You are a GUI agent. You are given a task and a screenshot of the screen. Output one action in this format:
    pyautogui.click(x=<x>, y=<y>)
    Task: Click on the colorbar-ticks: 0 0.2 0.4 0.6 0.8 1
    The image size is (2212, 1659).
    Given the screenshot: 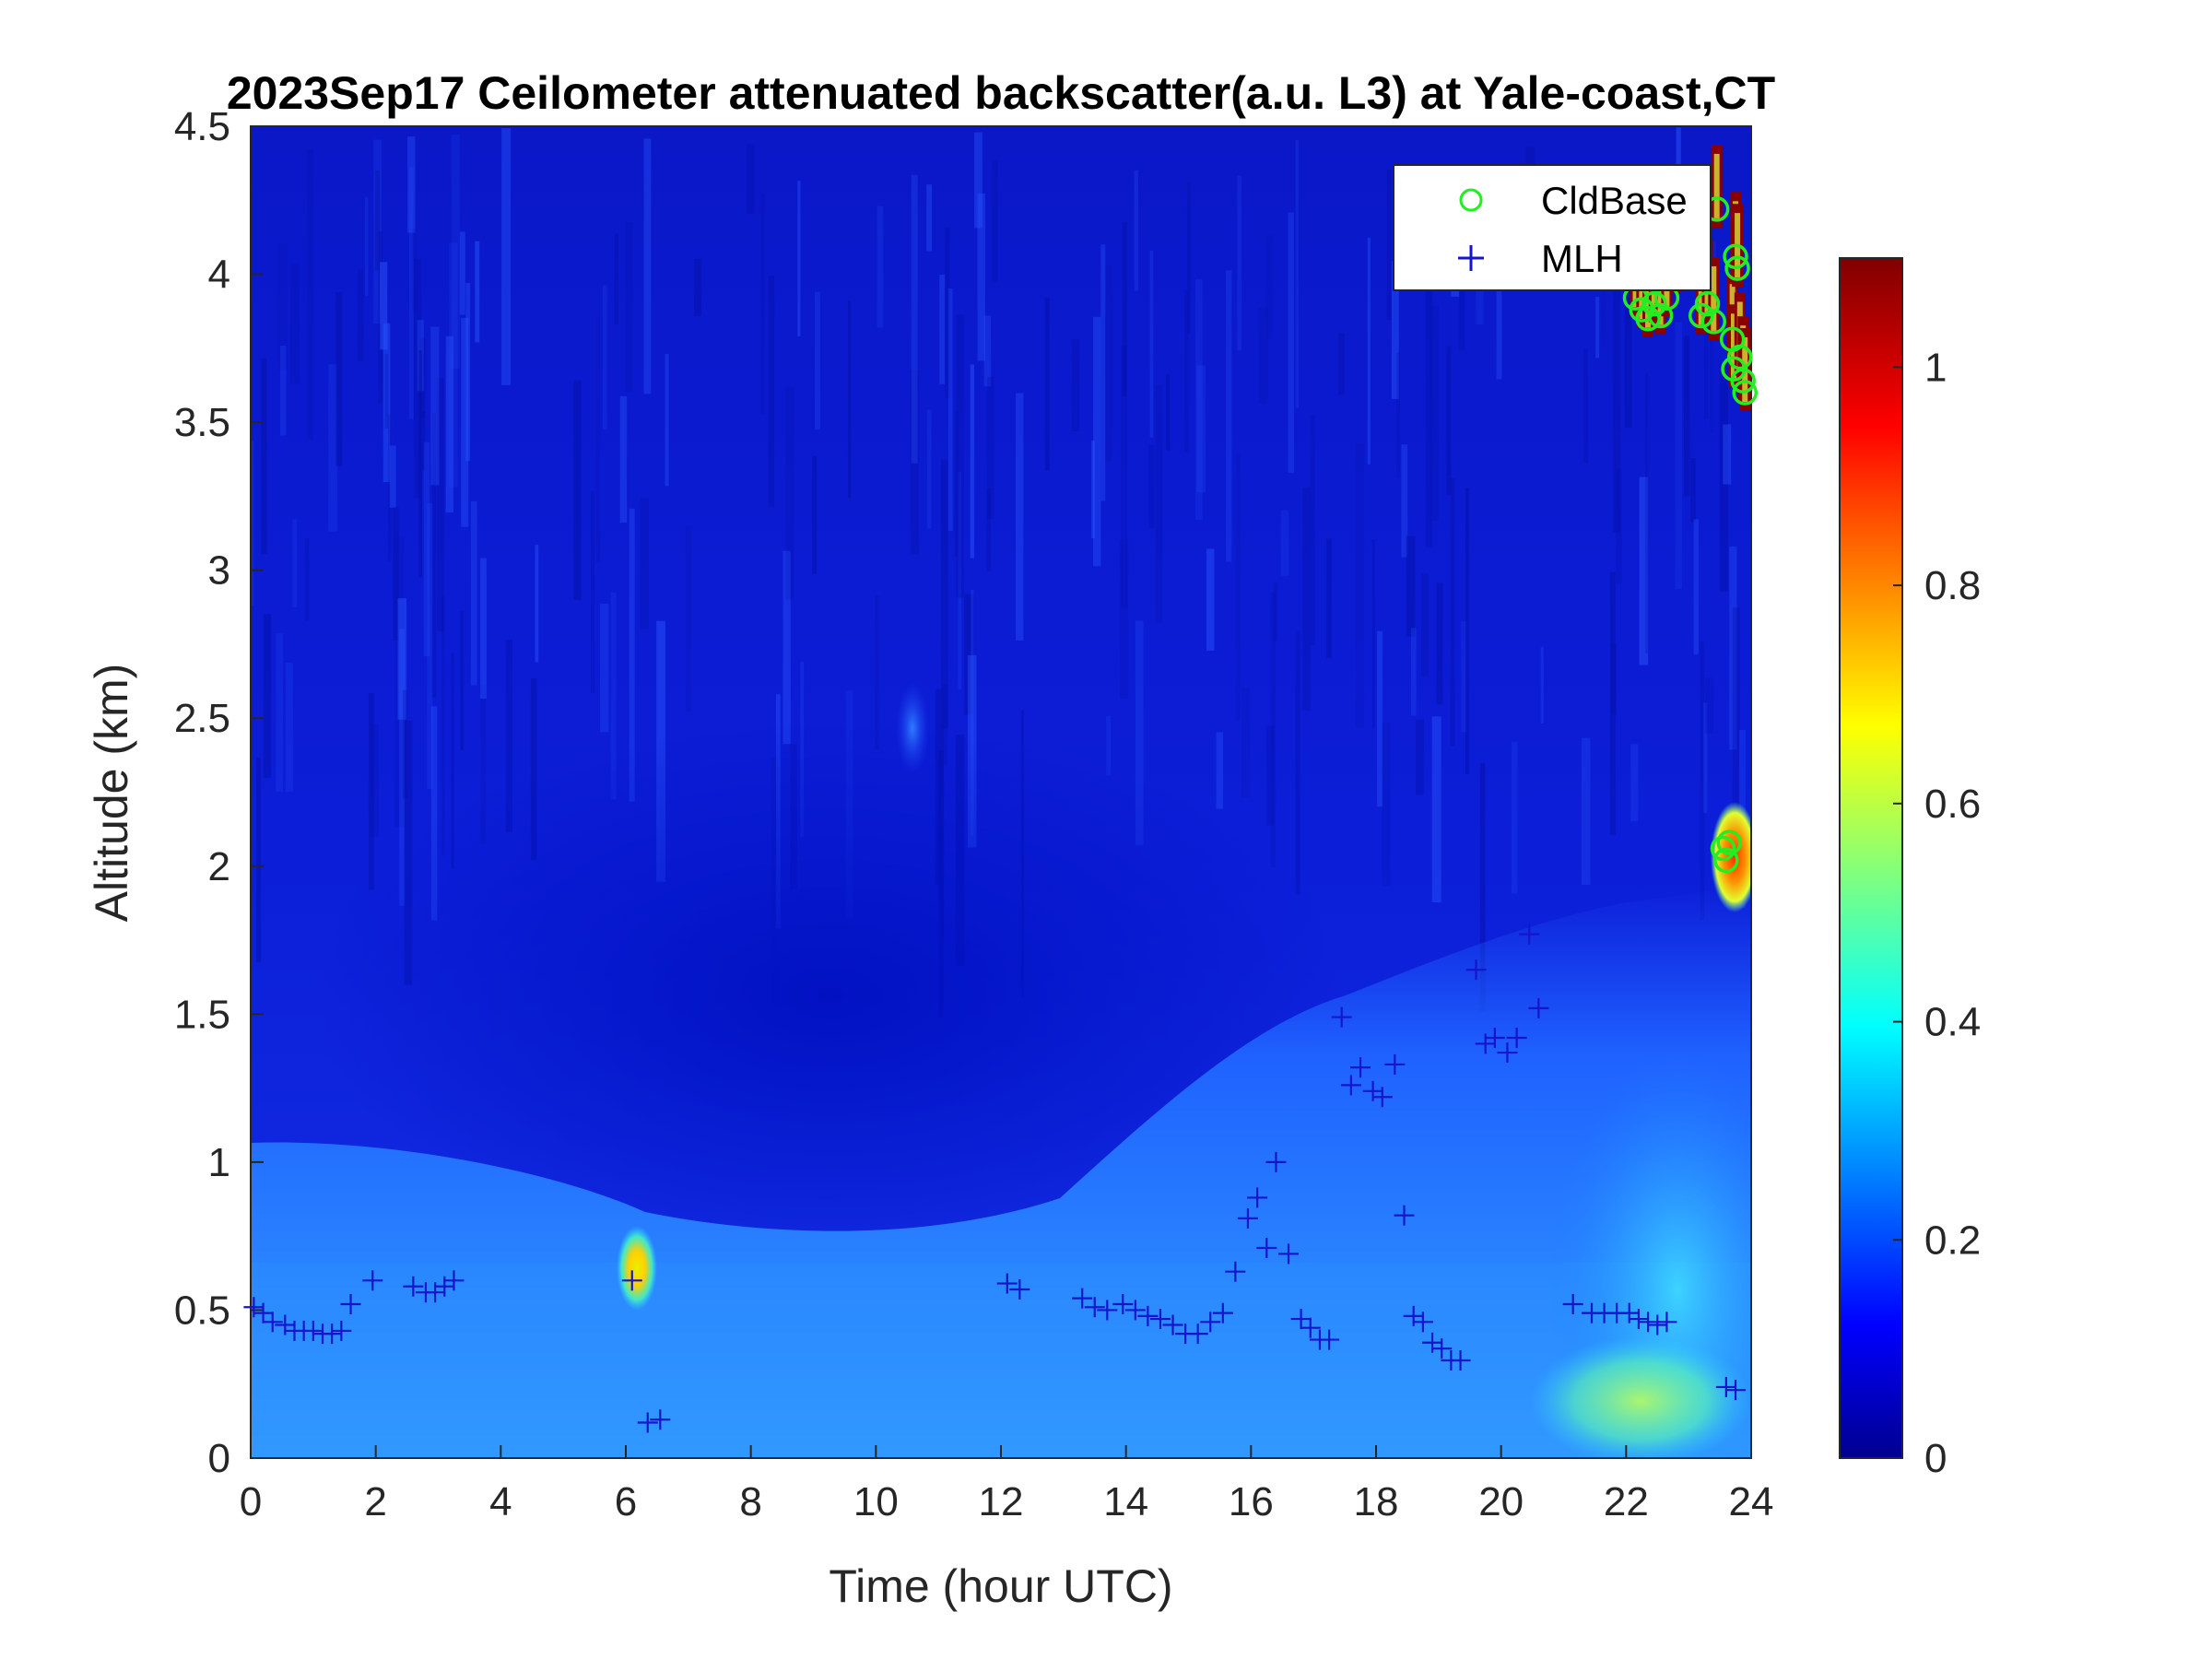 What is the action you would take?
    pyautogui.click(x=1937, y=913)
    